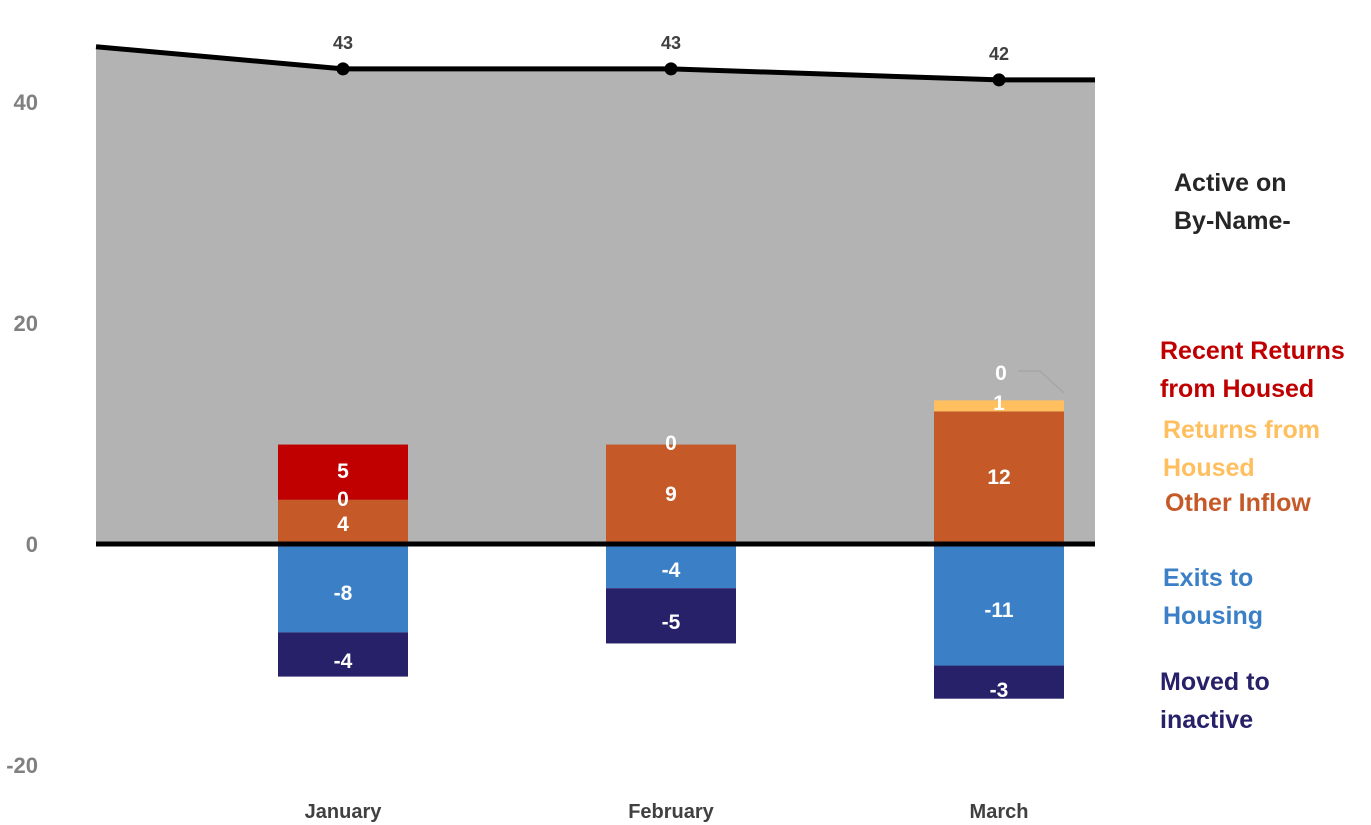 The width and height of the screenshot is (1371, 825). I want to click on legend-label: Housing, so click(1213, 616).